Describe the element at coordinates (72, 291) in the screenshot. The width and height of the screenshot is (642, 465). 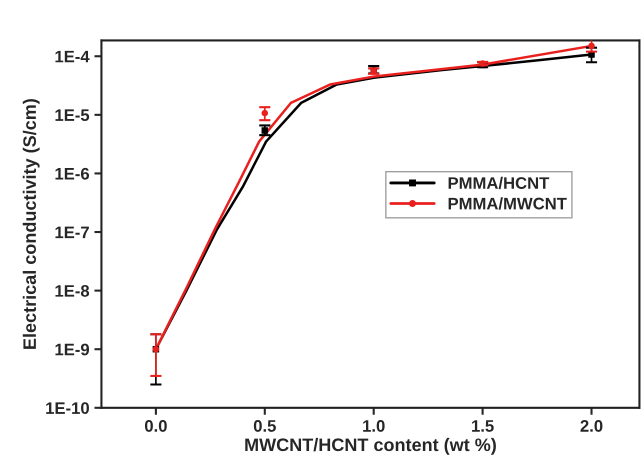
I see `y-tick-label: 1E-8` at that location.